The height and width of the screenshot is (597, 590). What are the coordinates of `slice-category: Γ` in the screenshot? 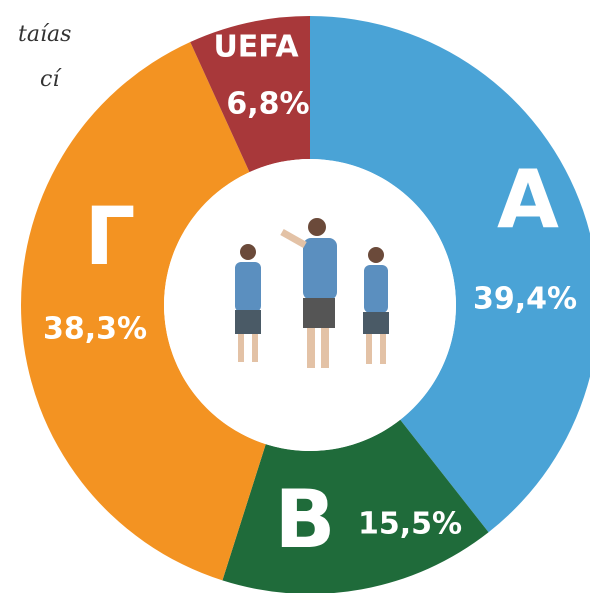 It's located at (110, 236).